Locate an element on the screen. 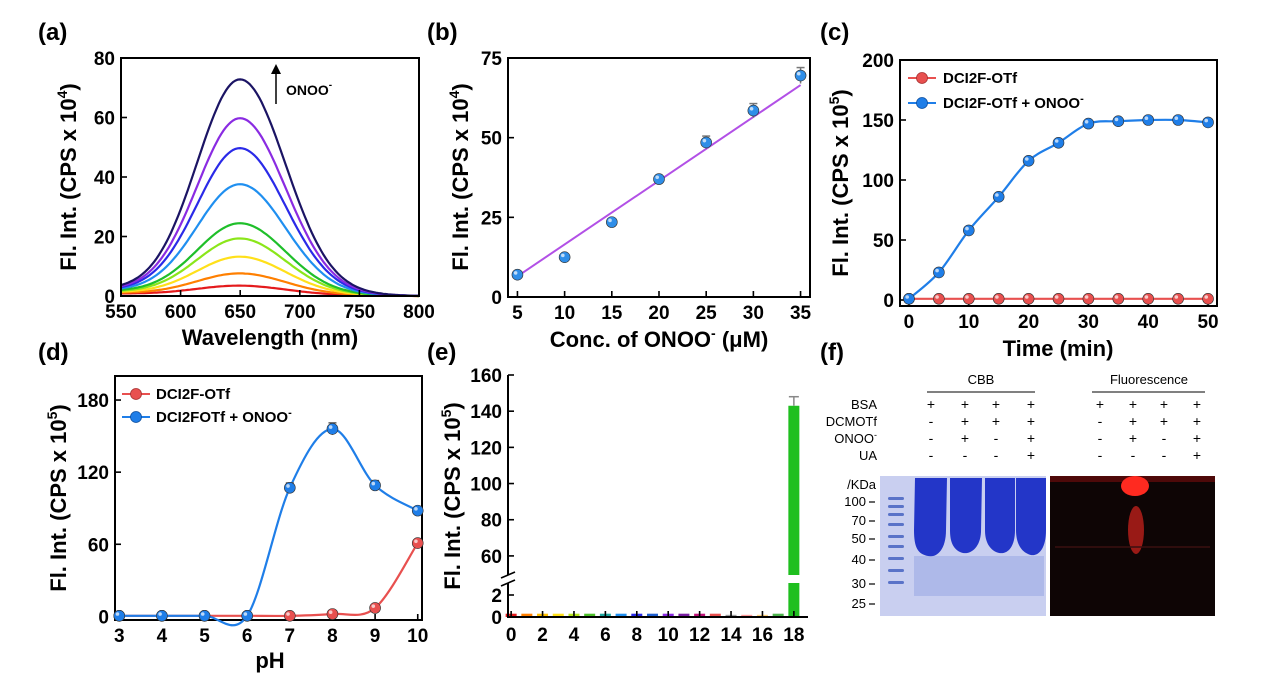 The height and width of the screenshot is (680, 1268). d-frame is located at coordinates (268, 498).